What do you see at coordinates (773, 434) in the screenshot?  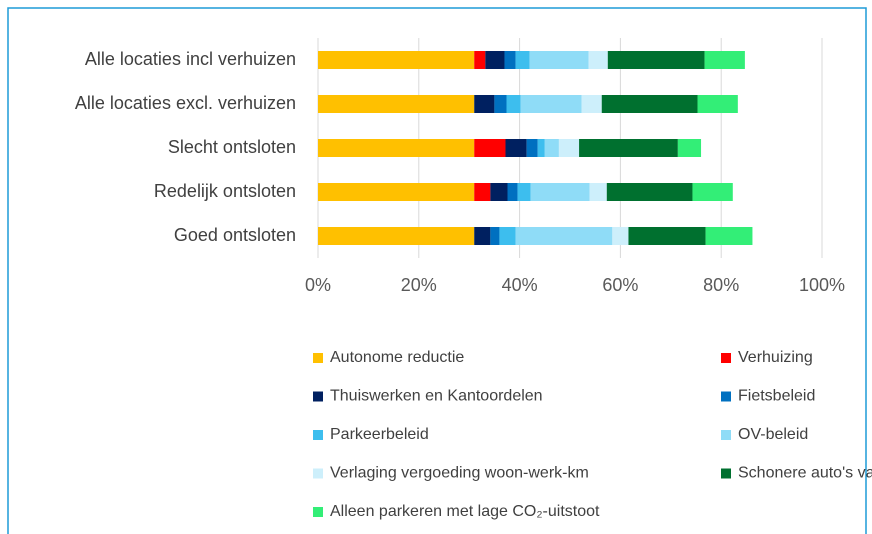 I see `legend-label: OV-beleid` at bounding box center [773, 434].